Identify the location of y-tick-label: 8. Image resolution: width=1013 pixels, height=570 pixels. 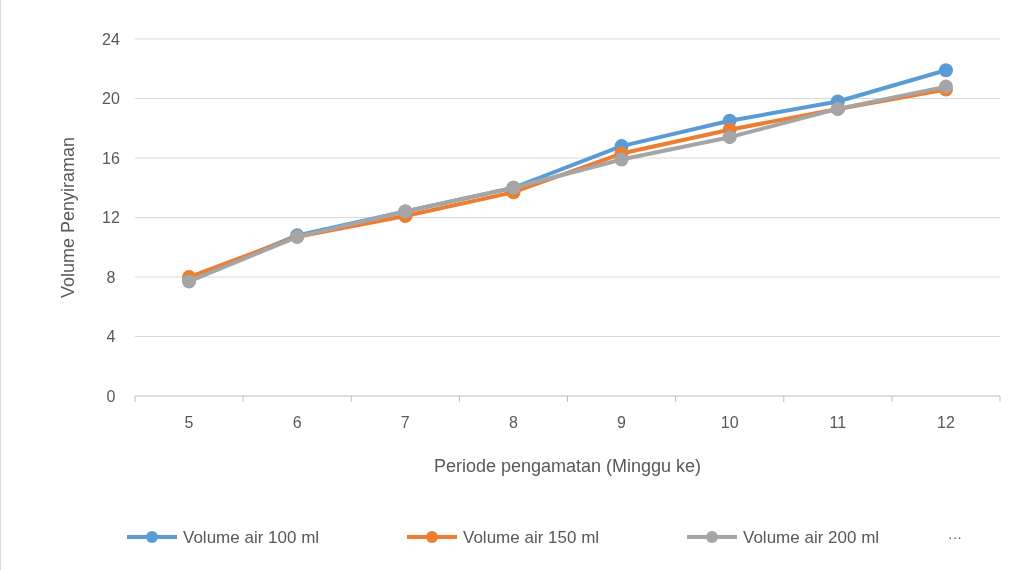
(111, 277).